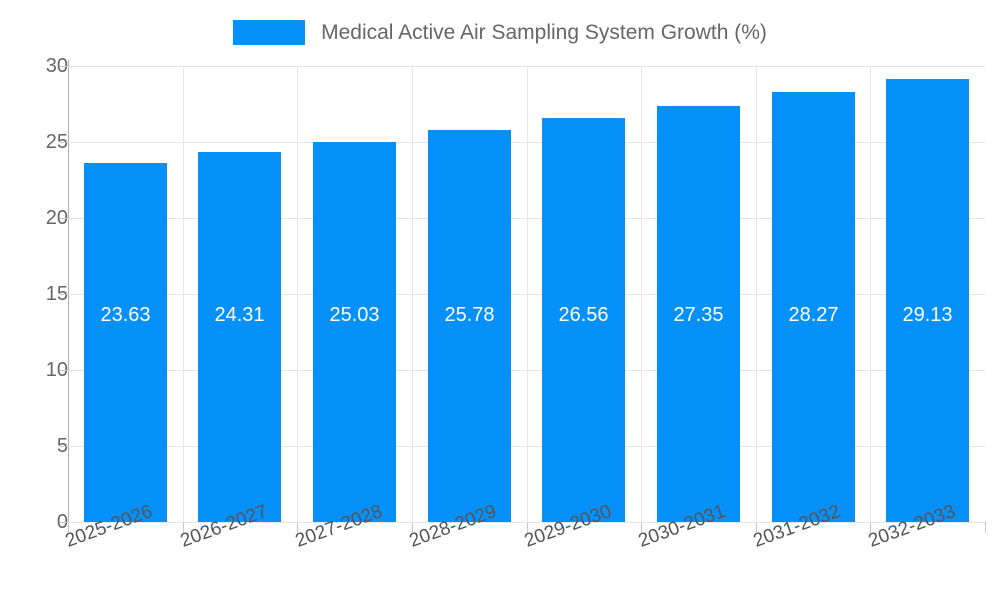  Describe the element at coordinates (34, 300) in the screenshot. I see `y-axis: 0 5 10 15 20 25 30` at that location.